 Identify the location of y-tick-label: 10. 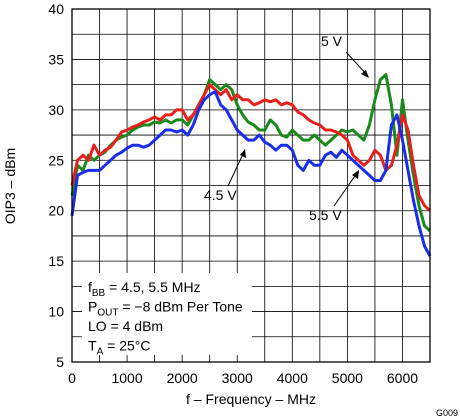
(56, 312).